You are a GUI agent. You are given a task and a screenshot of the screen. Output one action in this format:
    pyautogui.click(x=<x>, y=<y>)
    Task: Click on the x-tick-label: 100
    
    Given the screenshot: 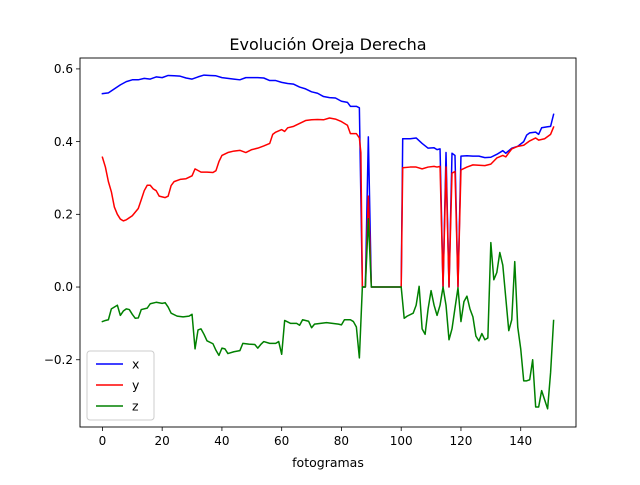 What is the action you would take?
    pyautogui.click(x=401, y=441)
    